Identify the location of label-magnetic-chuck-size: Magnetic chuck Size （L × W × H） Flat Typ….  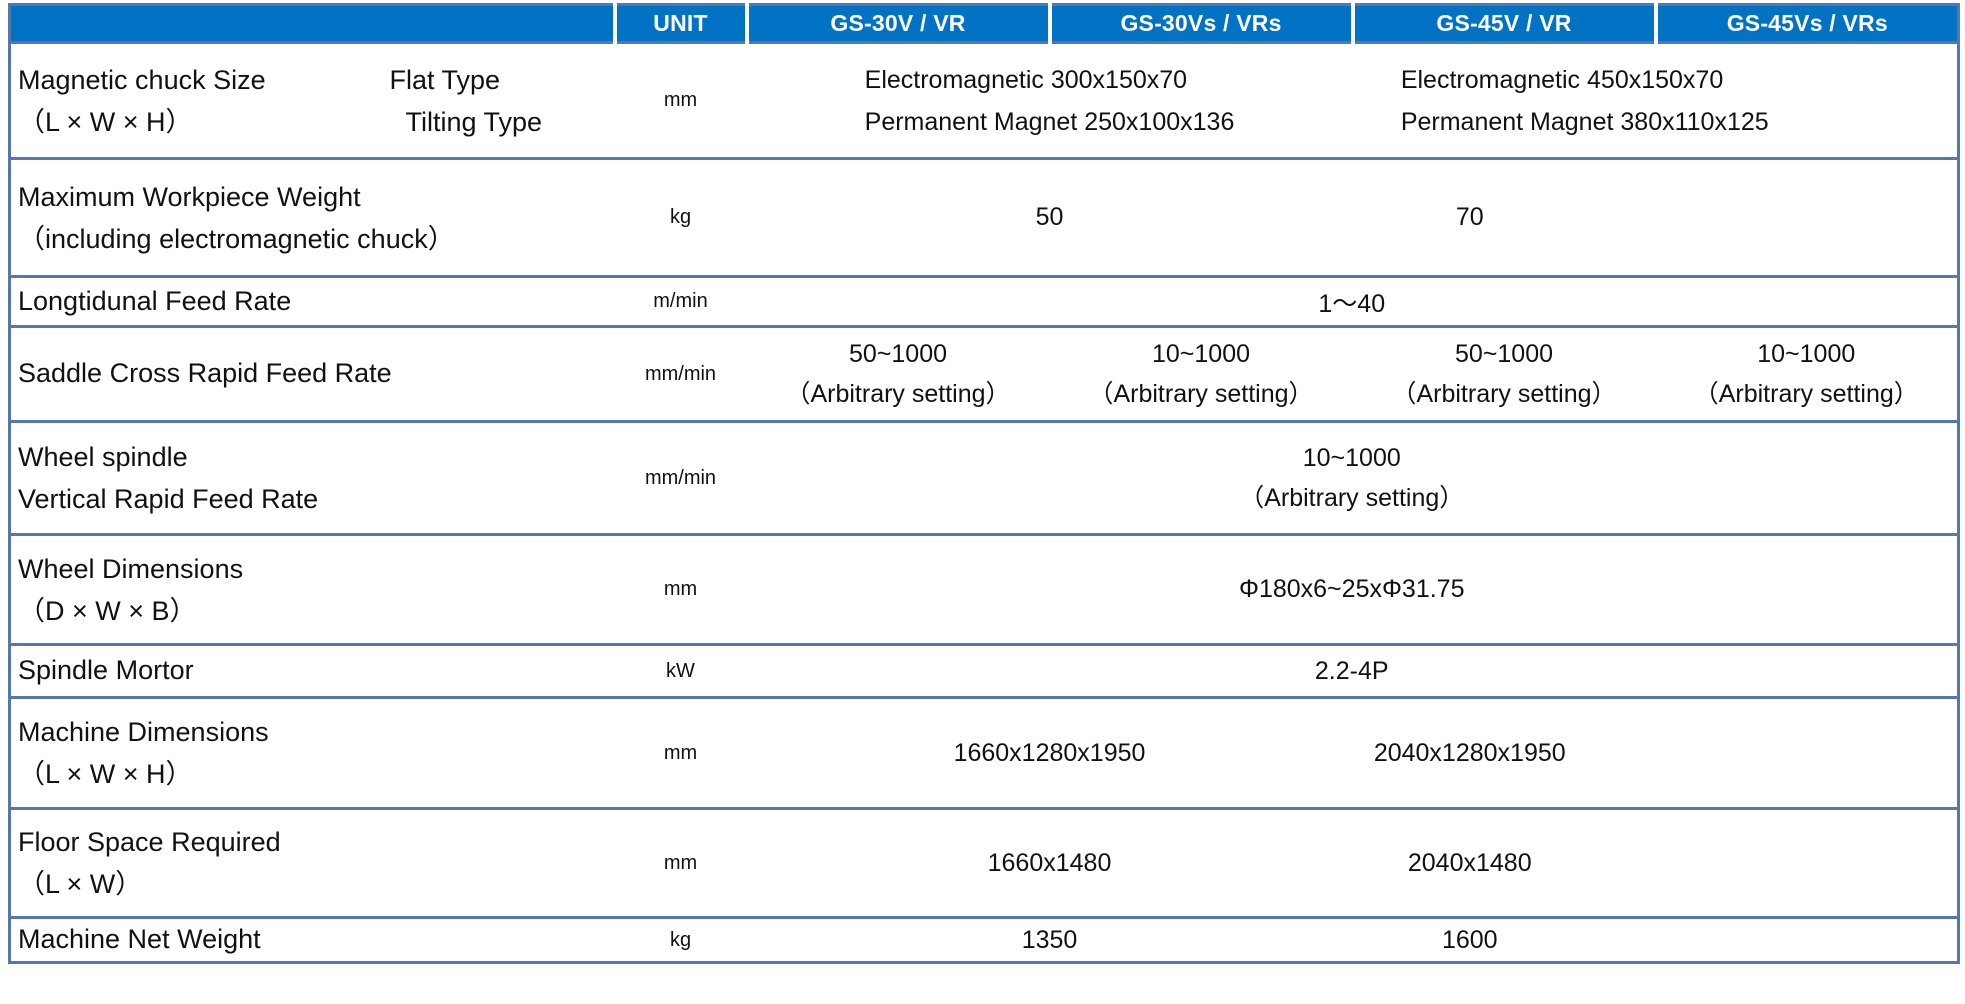
(312, 100).